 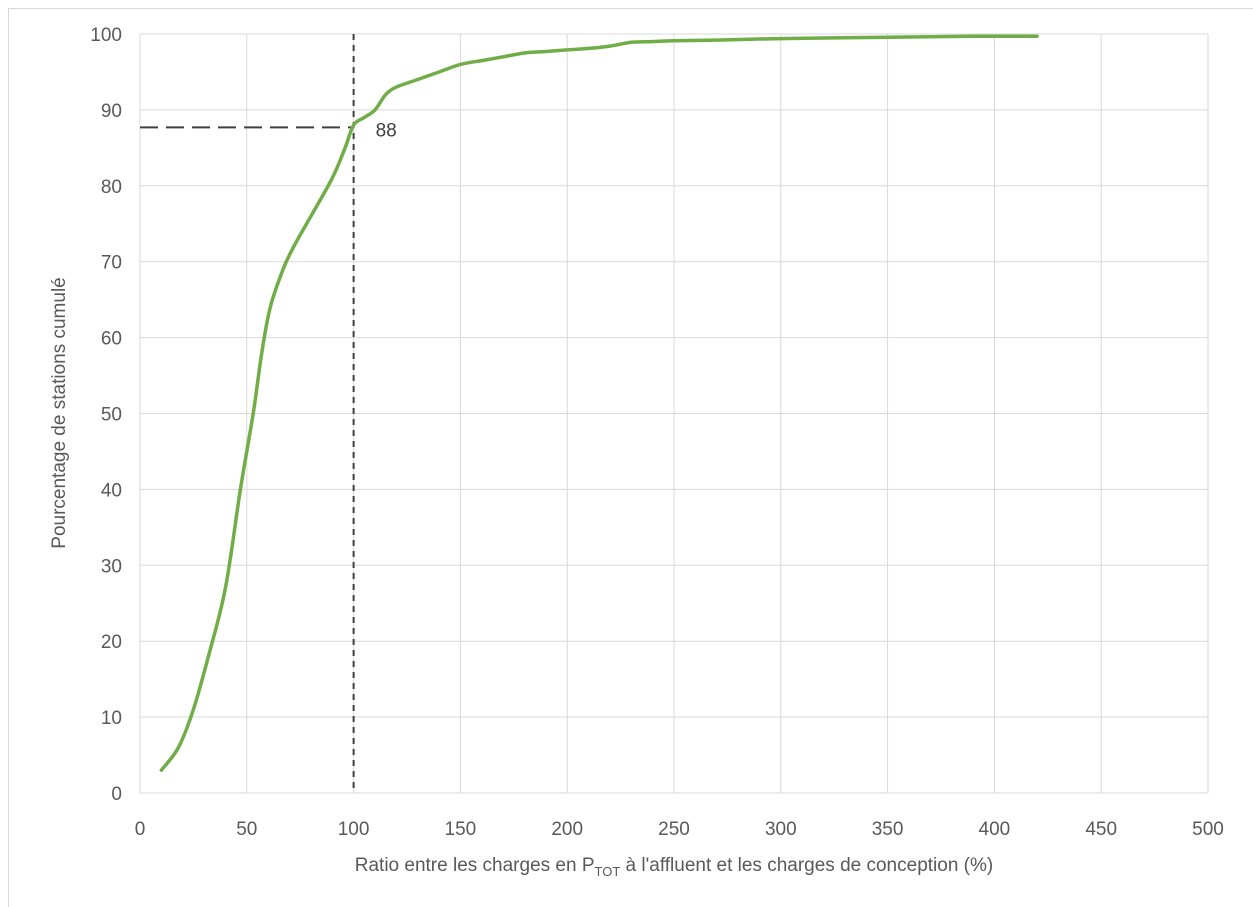 I want to click on y-tick-30: 30, so click(x=111, y=566).